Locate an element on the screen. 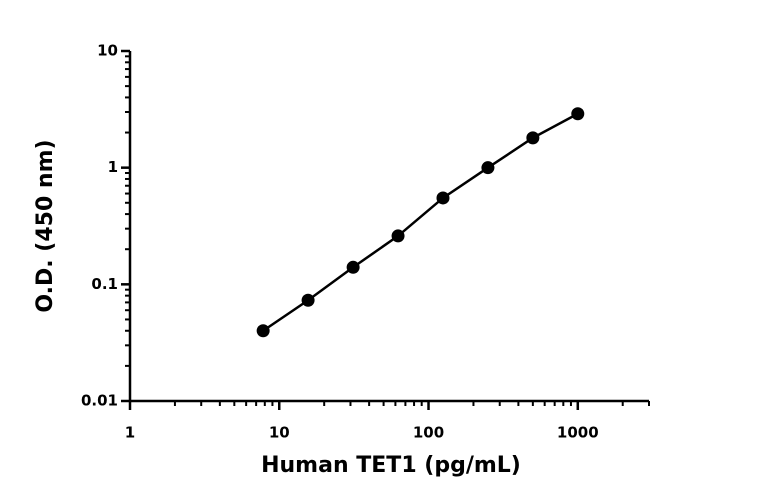 This screenshot has width=768, height=504. x-axis-title: Human TET1 (pg/mL) is located at coordinates (391, 465).